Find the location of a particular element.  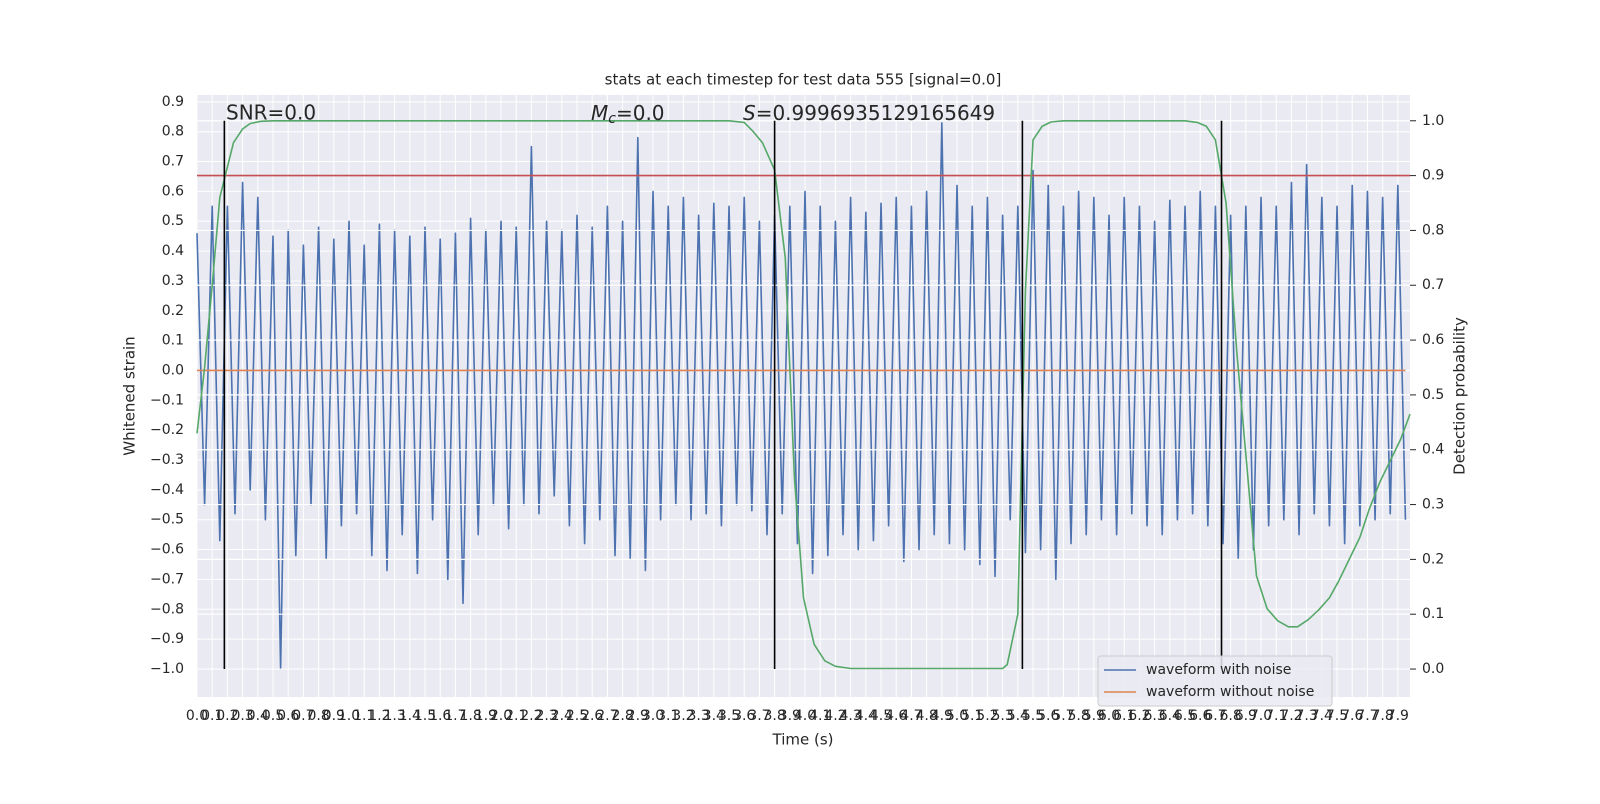

x-tick-label: 5.0 is located at coordinates (957, 716).